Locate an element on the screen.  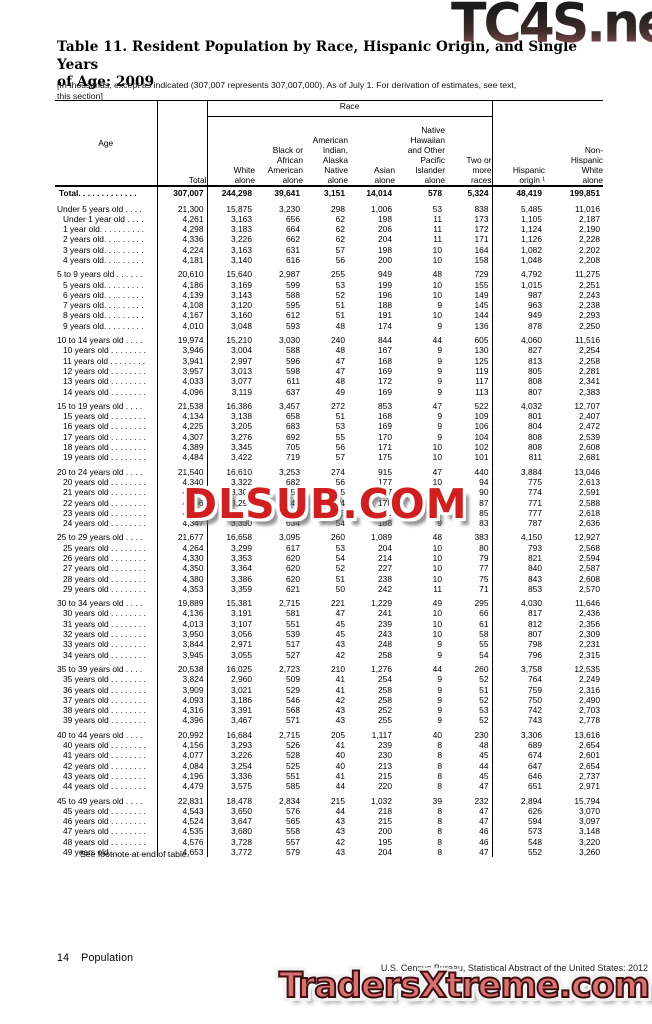
row-label: 23 years old . . . . . . . . is located at coordinates (106, 513).